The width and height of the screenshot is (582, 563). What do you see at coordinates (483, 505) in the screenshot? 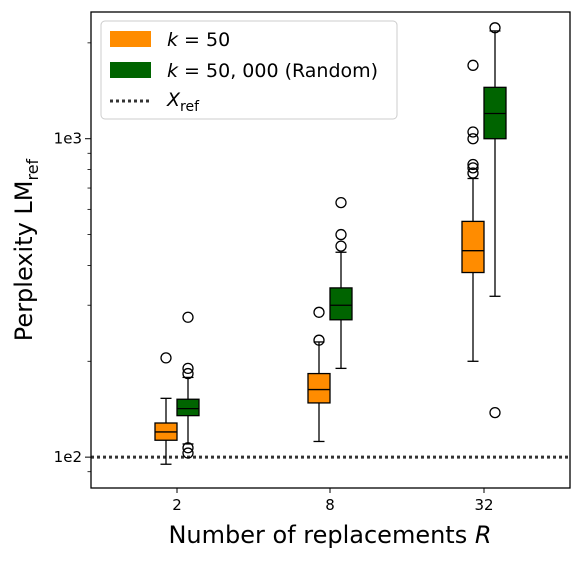
I see `x-tick-label-32: 32` at bounding box center [483, 505].